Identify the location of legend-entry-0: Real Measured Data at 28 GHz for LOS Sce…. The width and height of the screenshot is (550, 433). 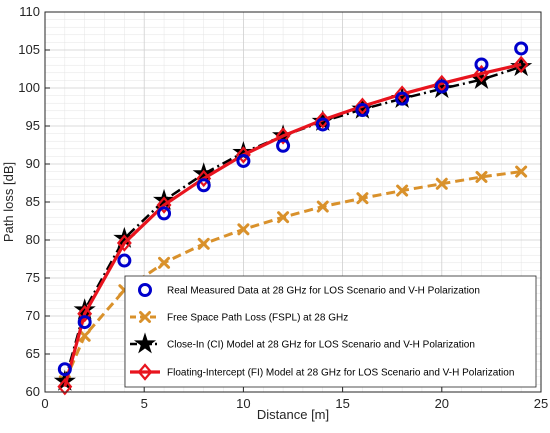
(309, 290).